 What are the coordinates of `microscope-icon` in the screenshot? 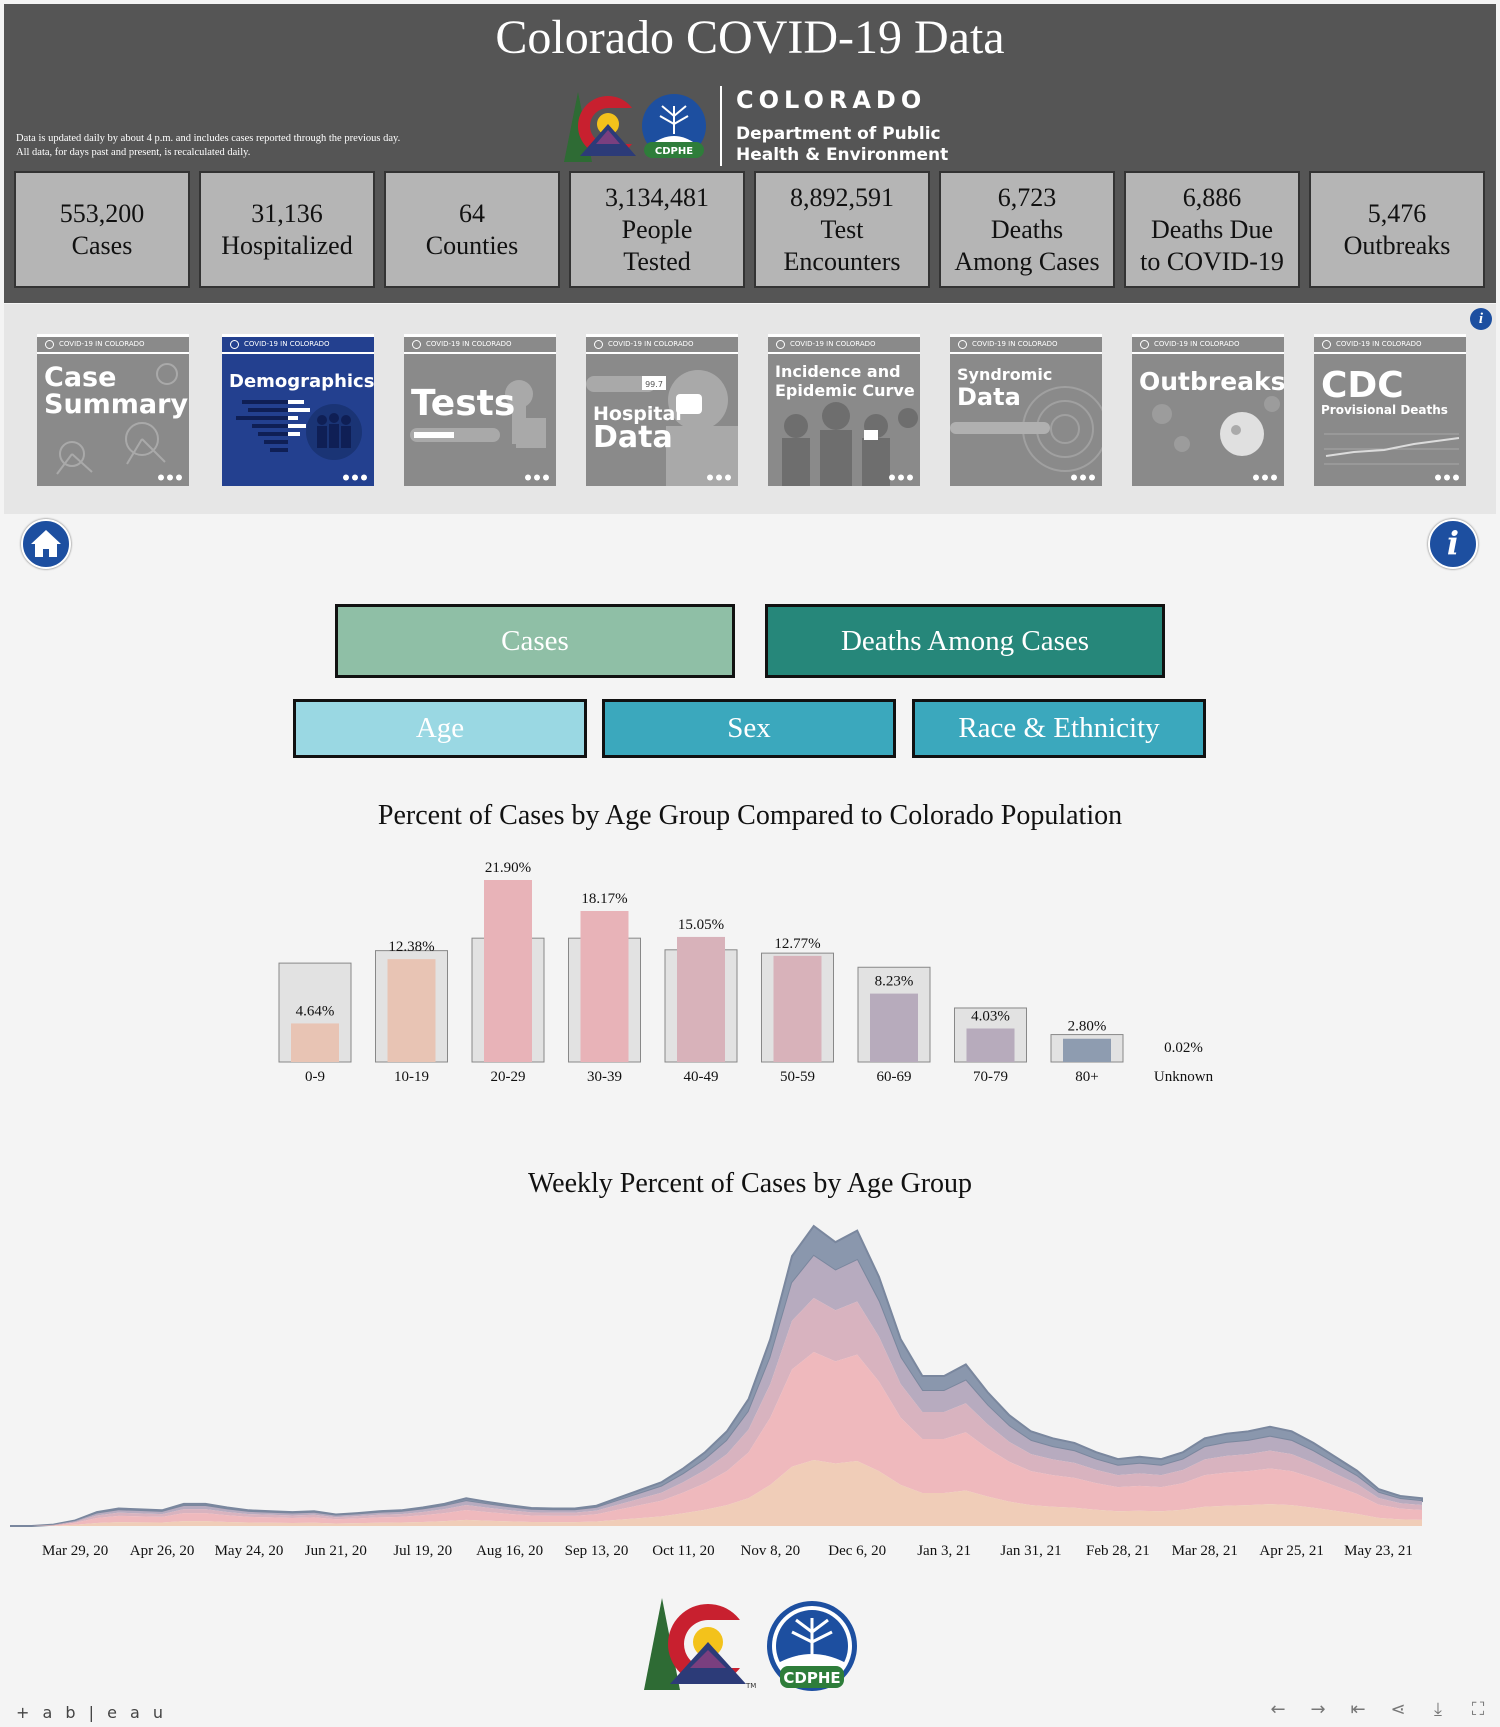 It's located at (478, 414).